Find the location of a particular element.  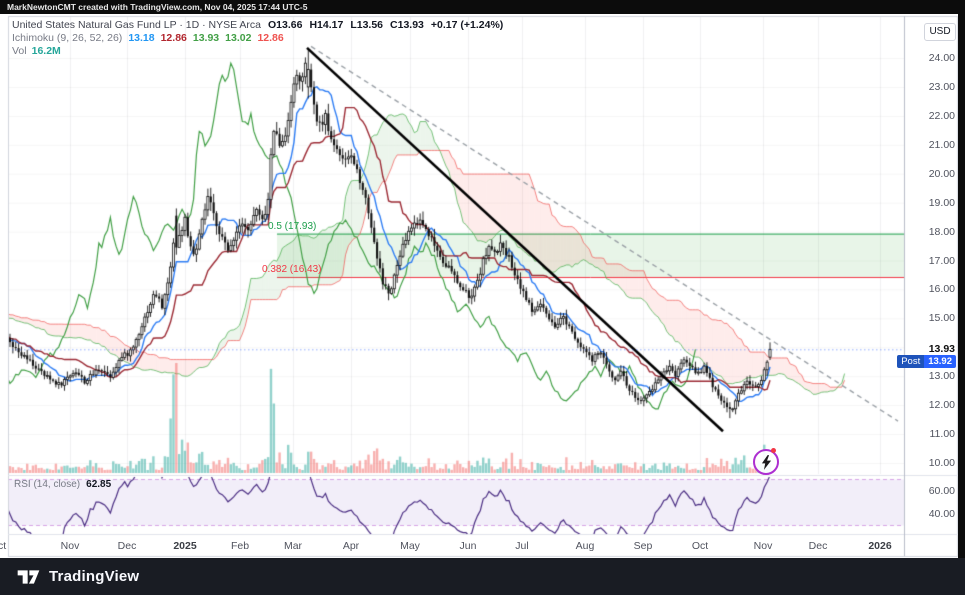

right-margin-strip is located at coordinates (961, 286).